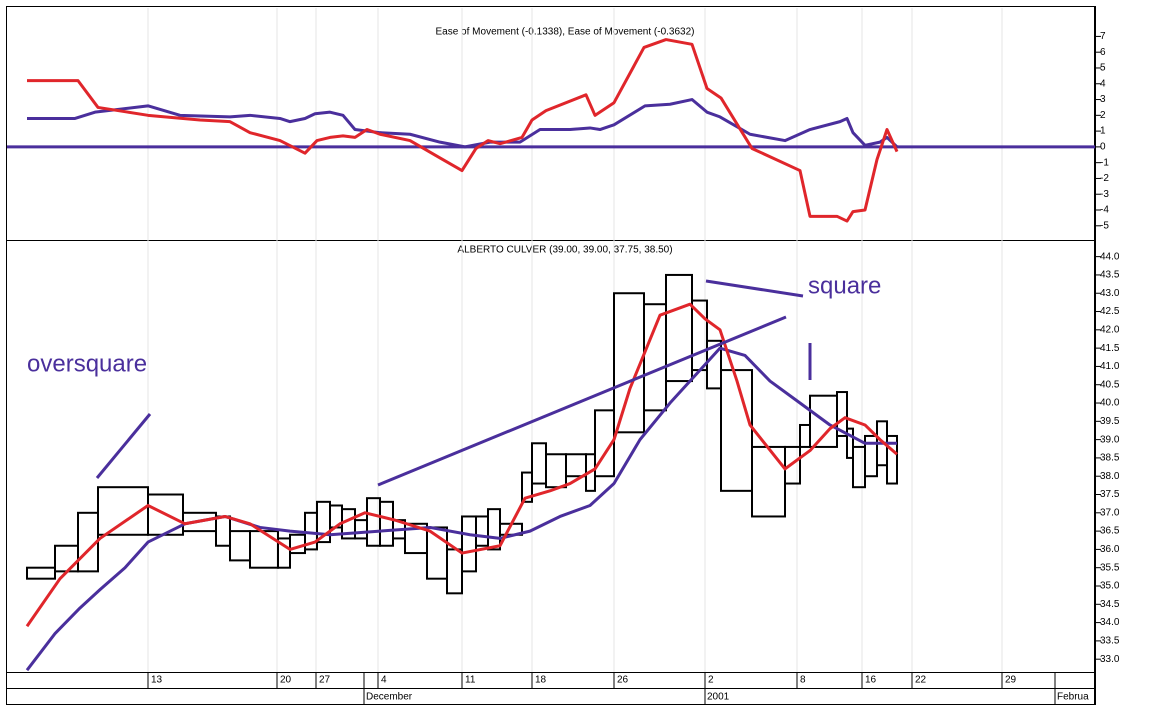 This screenshot has height=707, width=1151. What do you see at coordinates (1110, 366) in the screenshot?
I see `y-tick-label: 41.0` at bounding box center [1110, 366].